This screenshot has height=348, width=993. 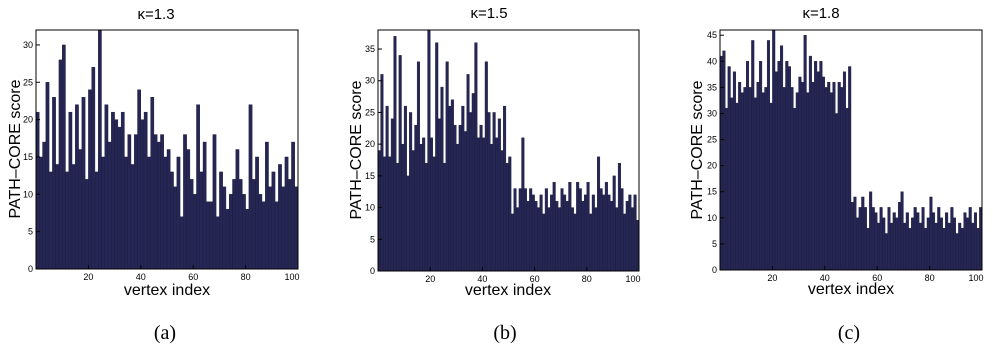 I want to click on y-tick-label: 10, so click(x=712, y=218).